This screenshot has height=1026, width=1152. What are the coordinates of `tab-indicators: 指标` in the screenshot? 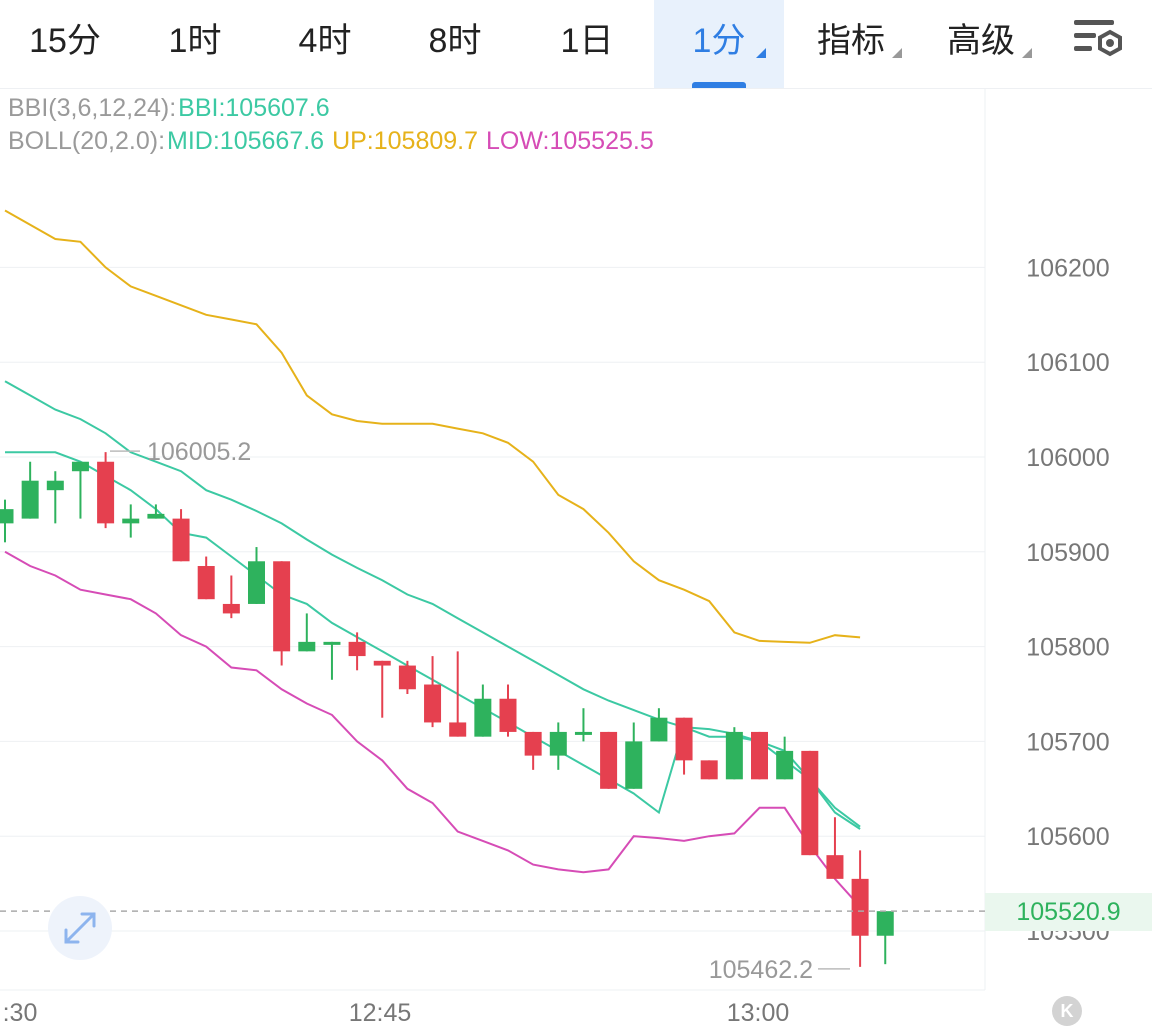 It's located at (851, 44).